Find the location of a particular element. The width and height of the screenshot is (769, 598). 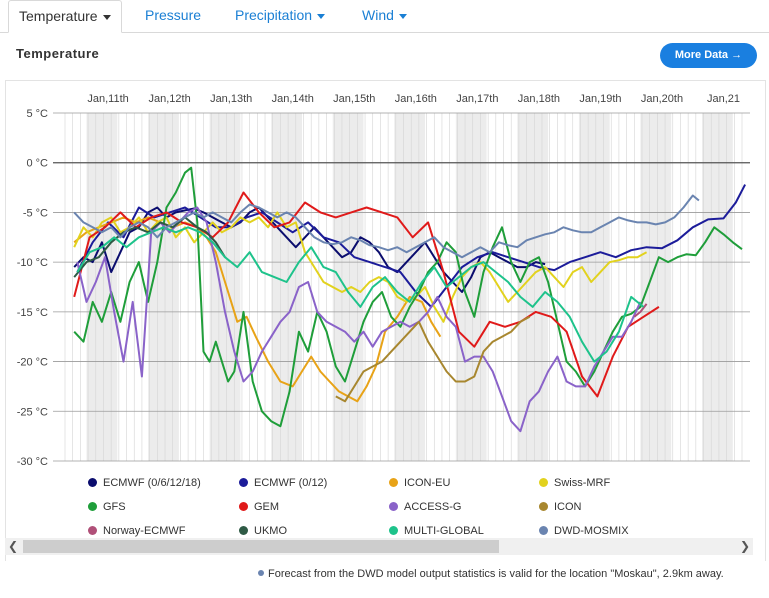

series-line-icon is located at coordinates (433, 359).